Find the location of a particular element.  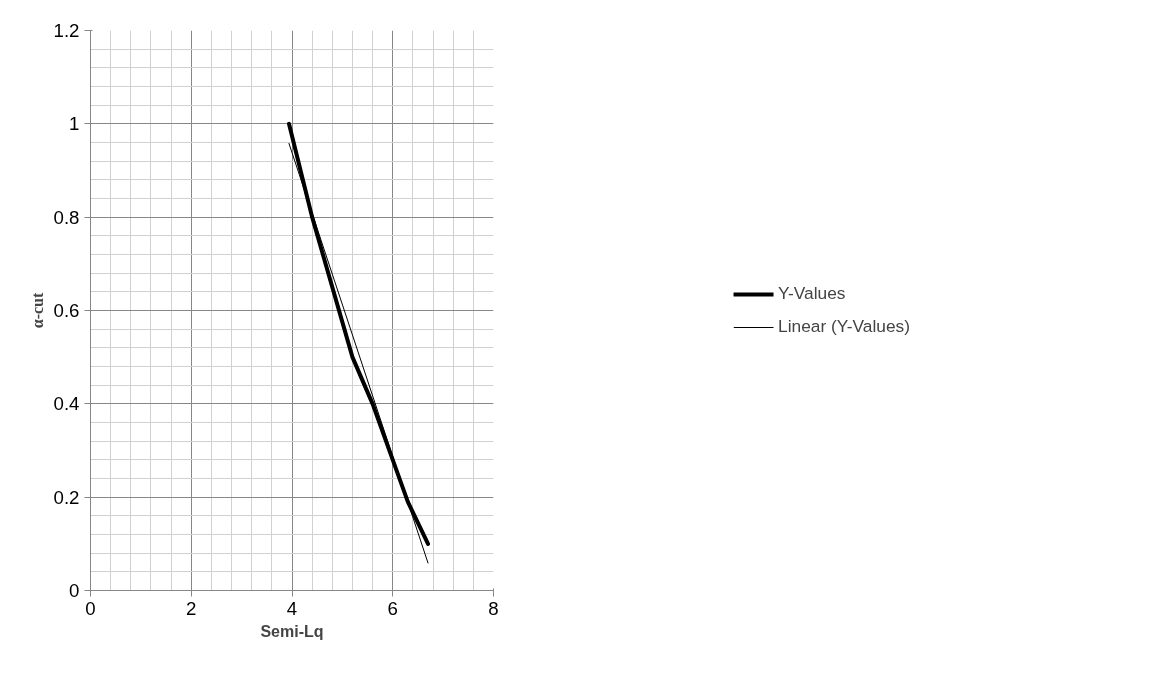

x-tick-label: 4 is located at coordinates (292, 608).